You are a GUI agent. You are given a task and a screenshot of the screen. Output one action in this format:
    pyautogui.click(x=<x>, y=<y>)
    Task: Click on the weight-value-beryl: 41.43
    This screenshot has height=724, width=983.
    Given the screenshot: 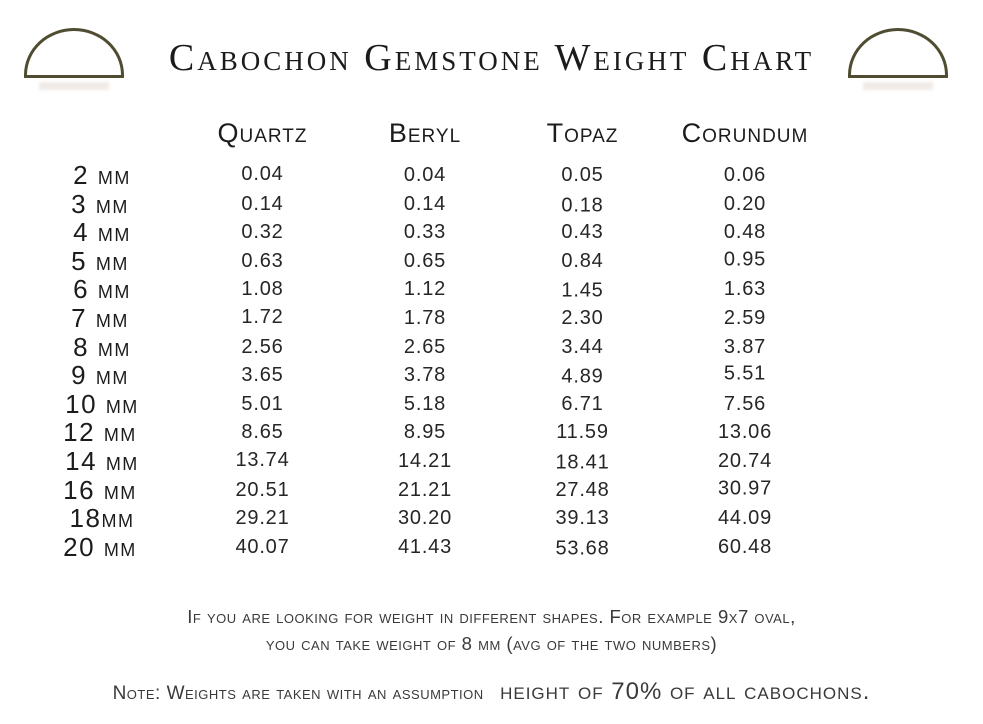 What is the action you would take?
    pyautogui.click(x=425, y=546)
    